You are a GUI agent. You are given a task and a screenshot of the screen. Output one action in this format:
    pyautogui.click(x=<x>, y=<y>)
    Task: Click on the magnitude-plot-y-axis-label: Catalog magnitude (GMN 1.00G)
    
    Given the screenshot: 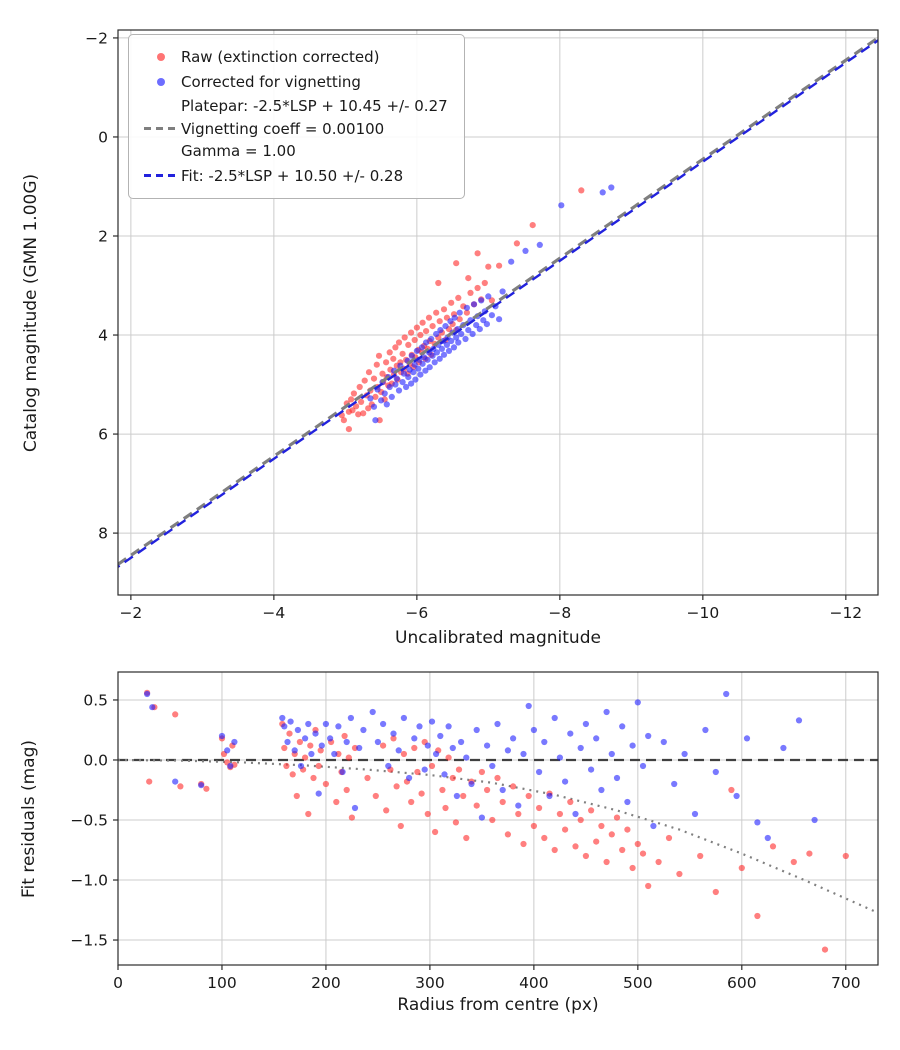 What is the action you would take?
    pyautogui.click(x=31, y=313)
    